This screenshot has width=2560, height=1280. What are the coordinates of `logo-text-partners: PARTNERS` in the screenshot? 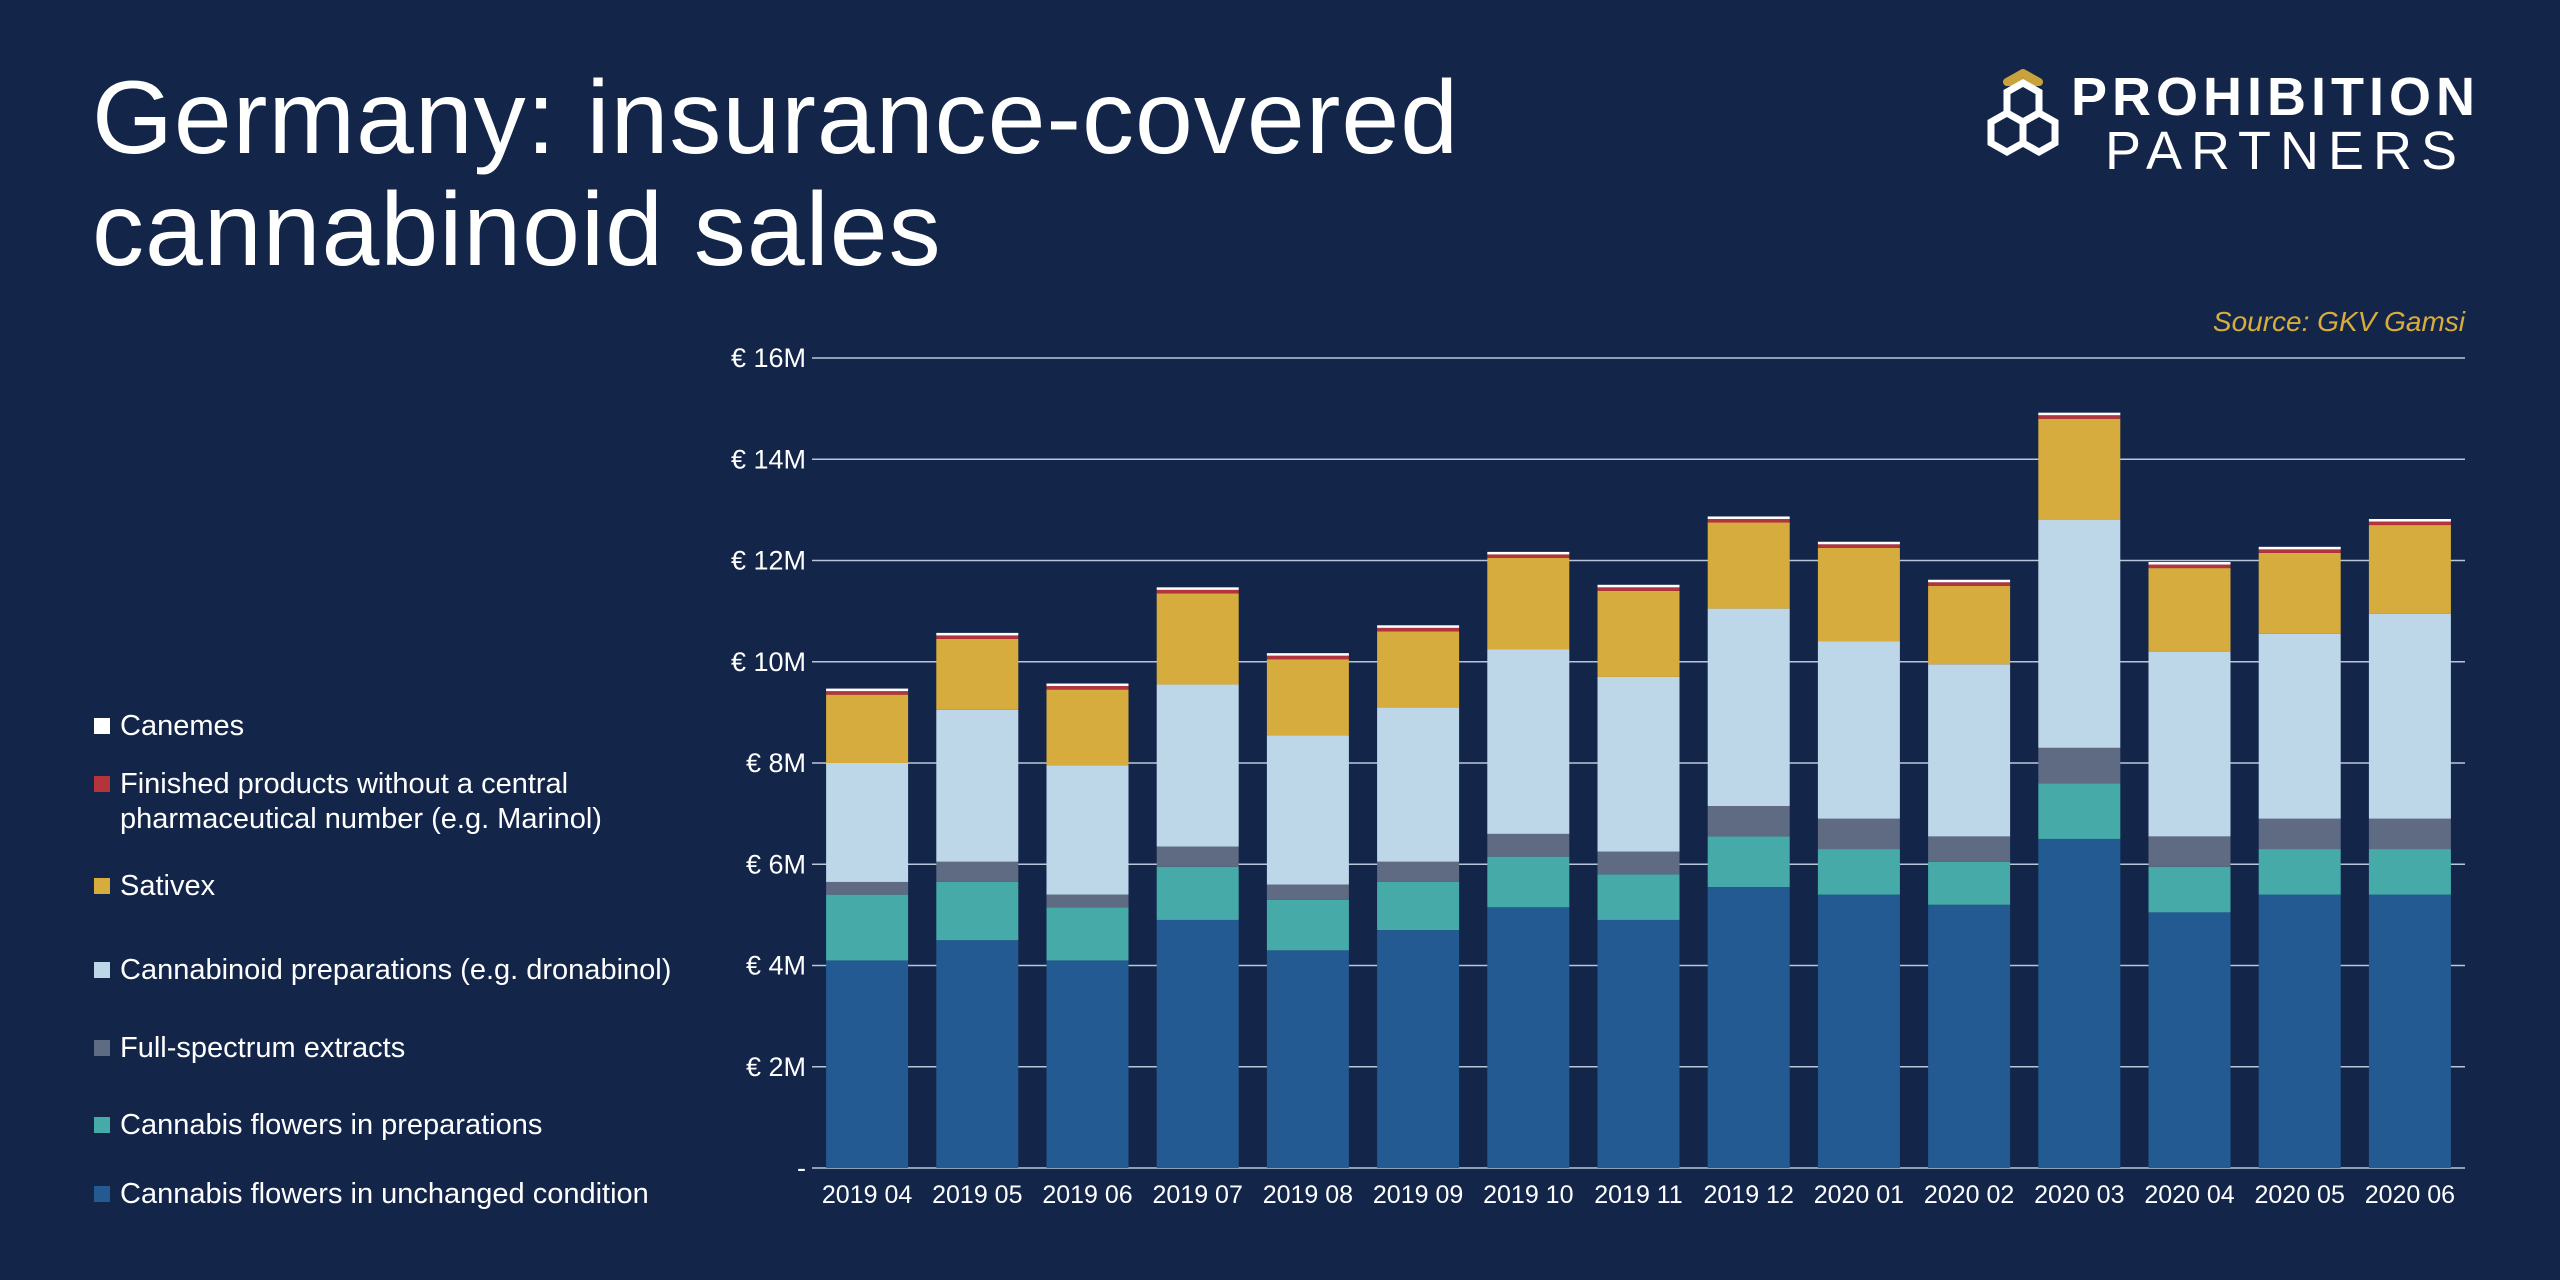 It's located at (2286, 151).